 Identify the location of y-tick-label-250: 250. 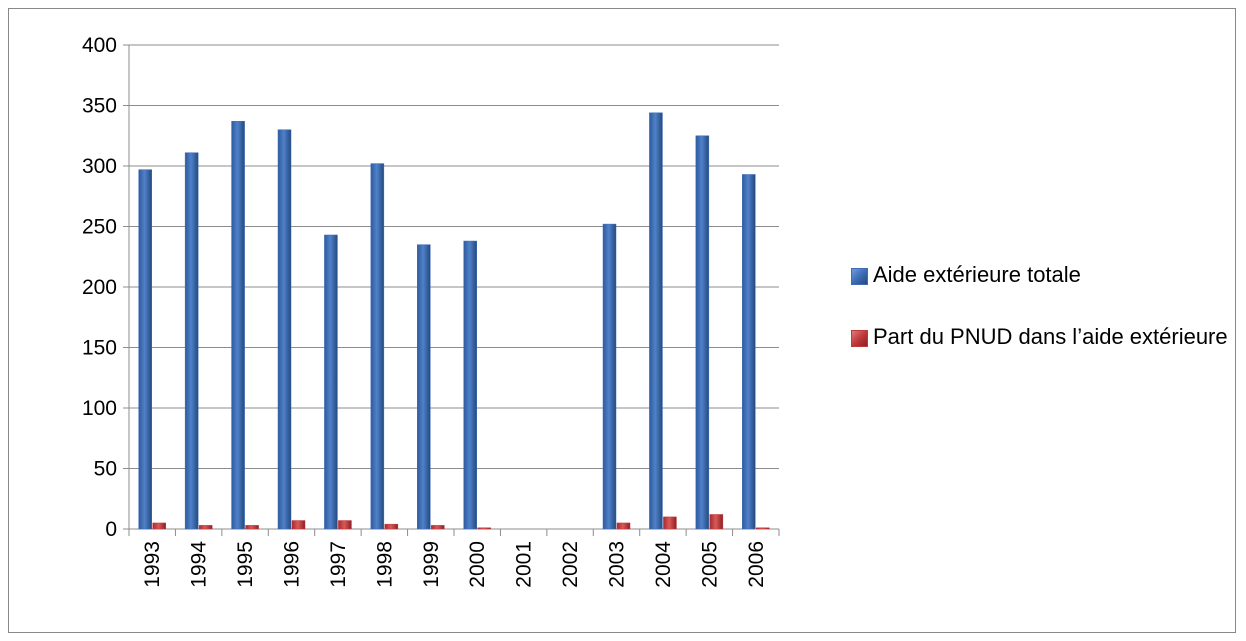
(99, 227).